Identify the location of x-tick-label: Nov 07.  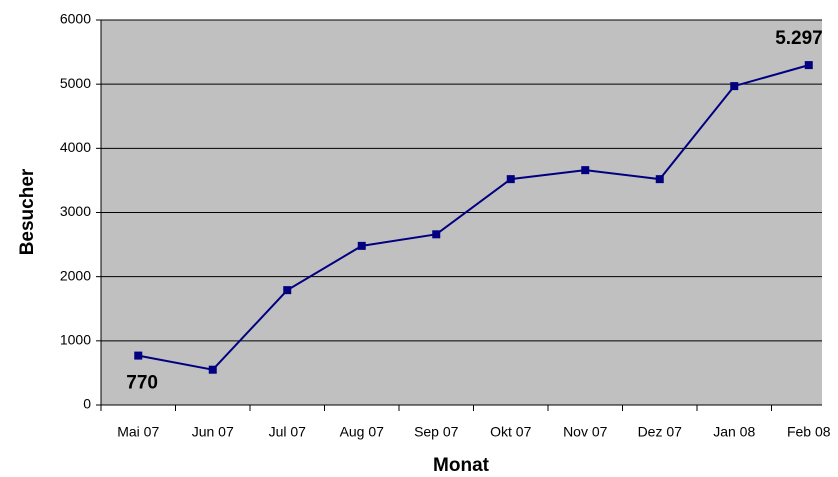
(585, 432).